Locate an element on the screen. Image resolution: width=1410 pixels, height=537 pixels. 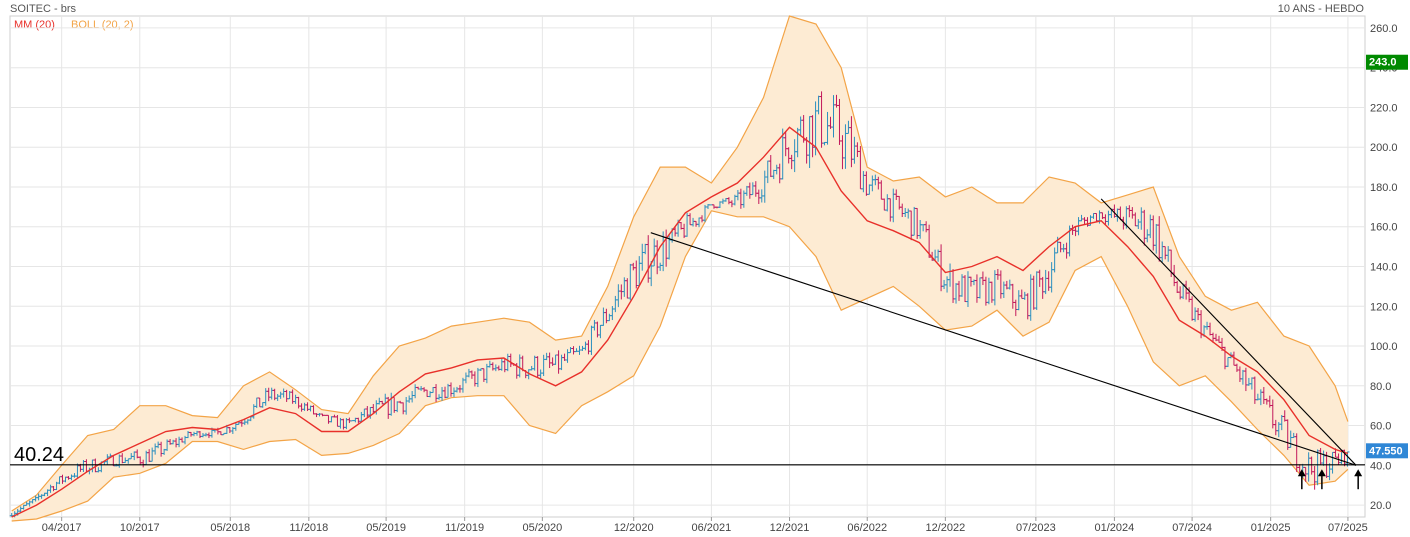
trendline is located at coordinates (1228, 332).